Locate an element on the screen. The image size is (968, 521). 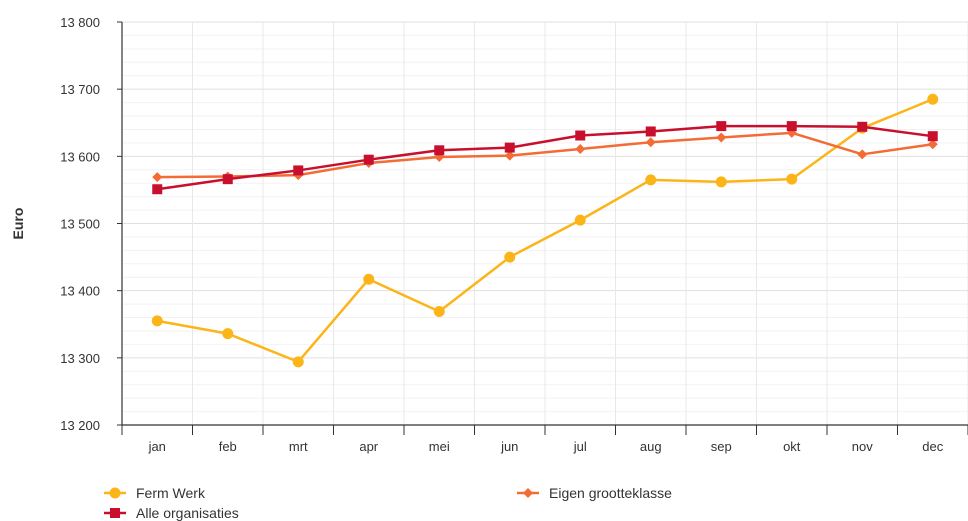
y-tick-label: 13 200 is located at coordinates (80, 425).